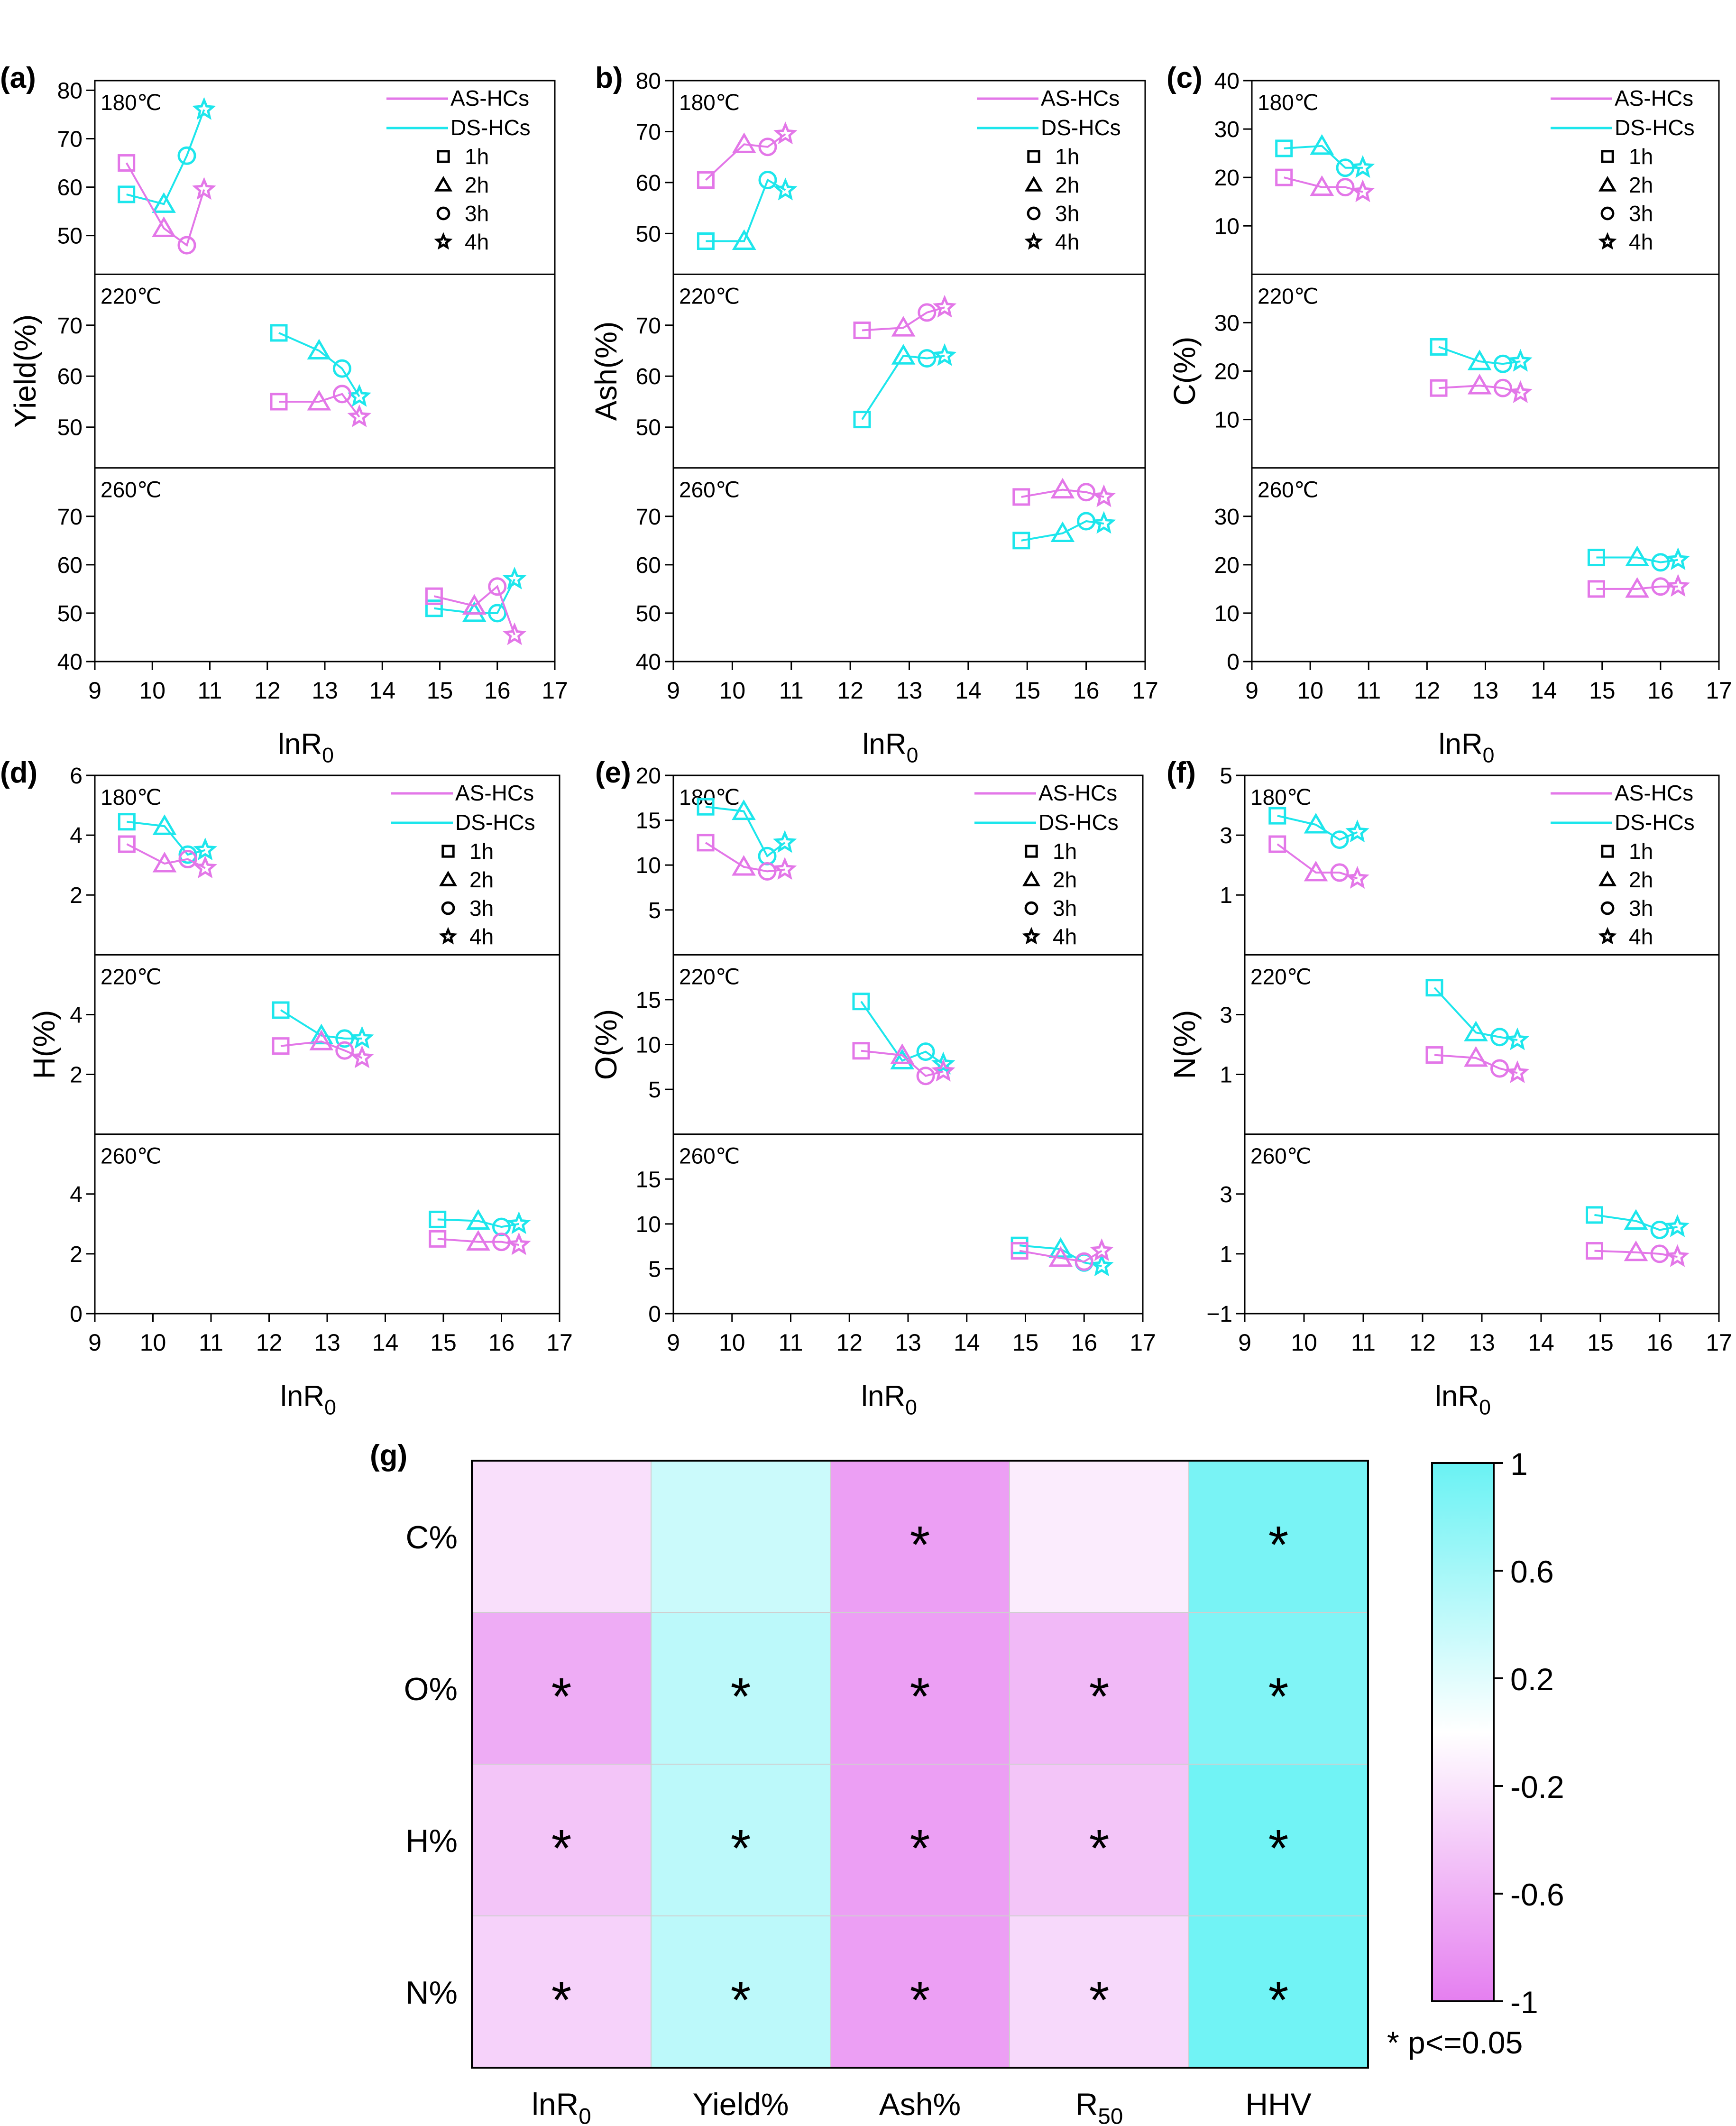 Image resolution: width=1736 pixels, height=2126 pixels. I want to click on panel2-ytick-label: 0, so click(1233, 662).